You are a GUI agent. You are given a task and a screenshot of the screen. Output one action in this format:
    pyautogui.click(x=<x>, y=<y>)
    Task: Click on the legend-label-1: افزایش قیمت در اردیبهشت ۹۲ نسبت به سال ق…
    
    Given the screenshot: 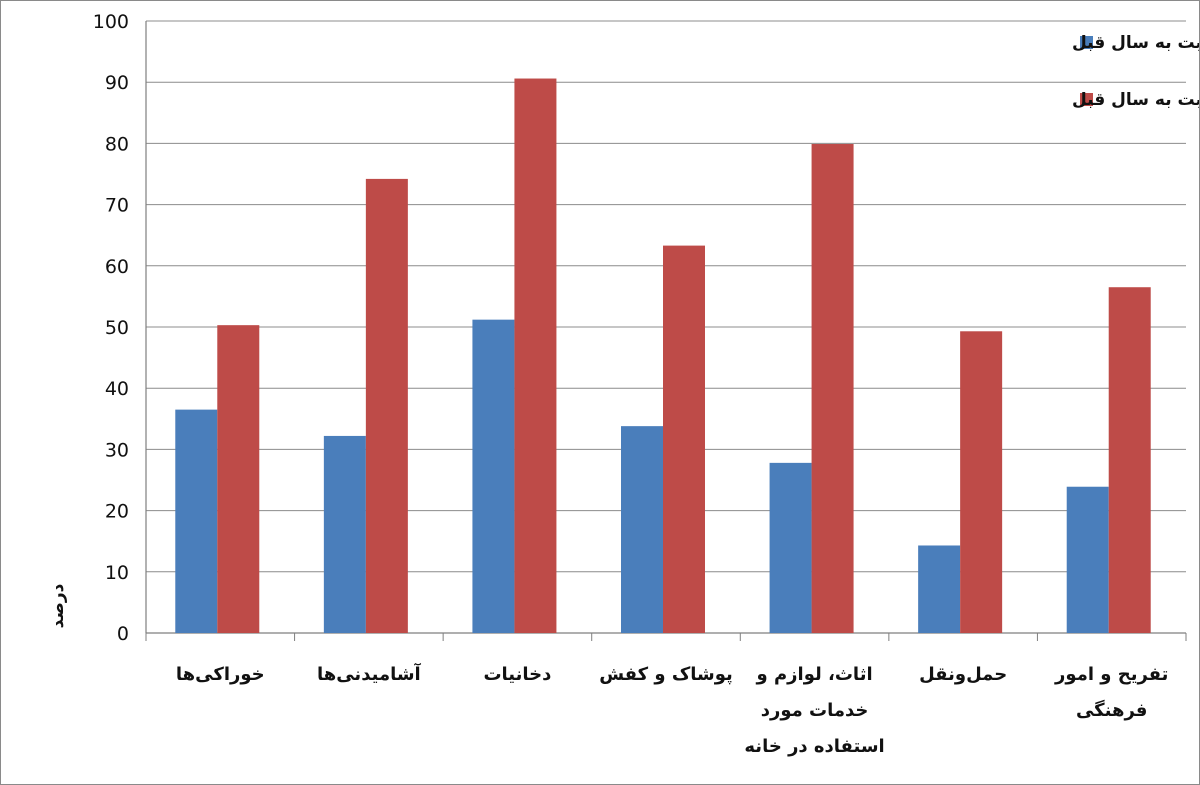 What is the action you would take?
    pyautogui.click(x=1136, y=43)
    